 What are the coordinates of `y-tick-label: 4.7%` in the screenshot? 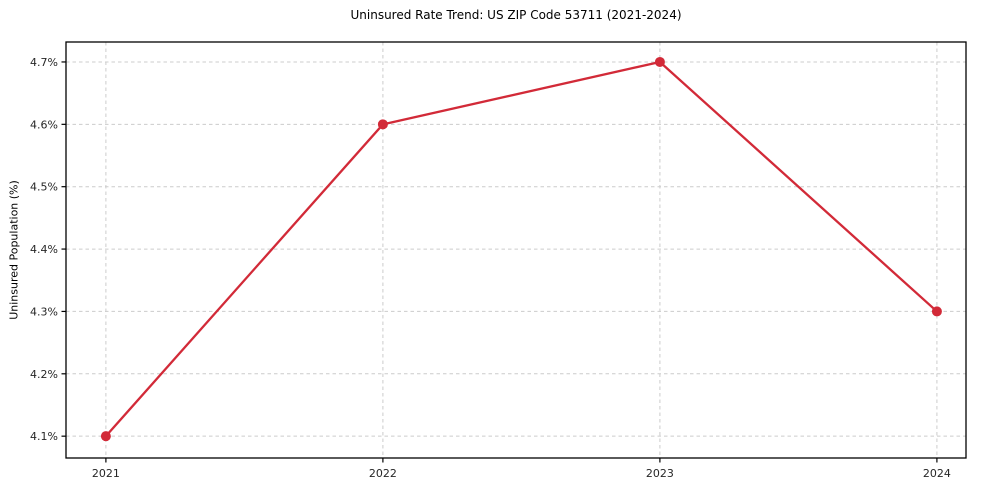 It's located at (44, 62).